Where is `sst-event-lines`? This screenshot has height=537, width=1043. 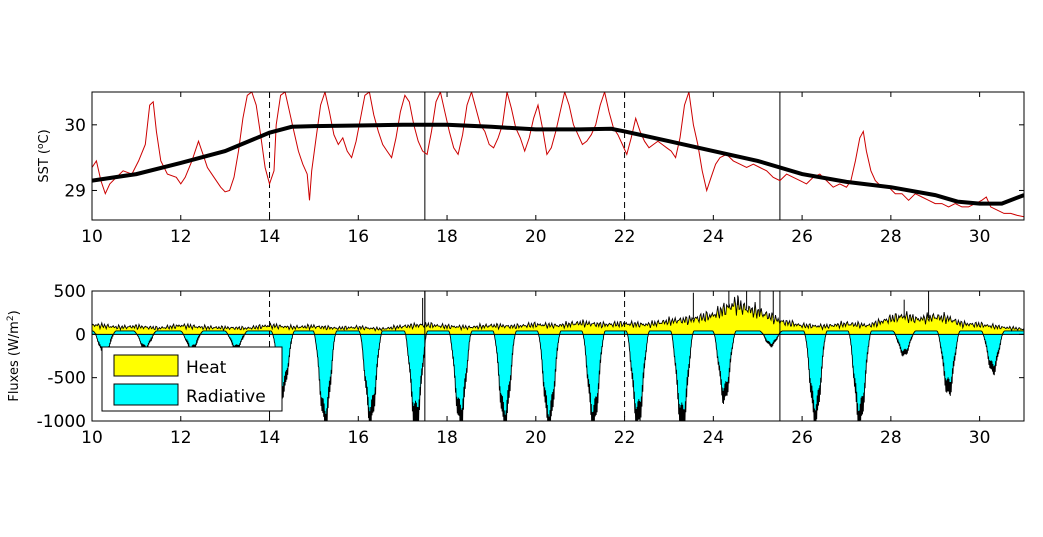 sst-event-lines is located at coordinates (525, 156).